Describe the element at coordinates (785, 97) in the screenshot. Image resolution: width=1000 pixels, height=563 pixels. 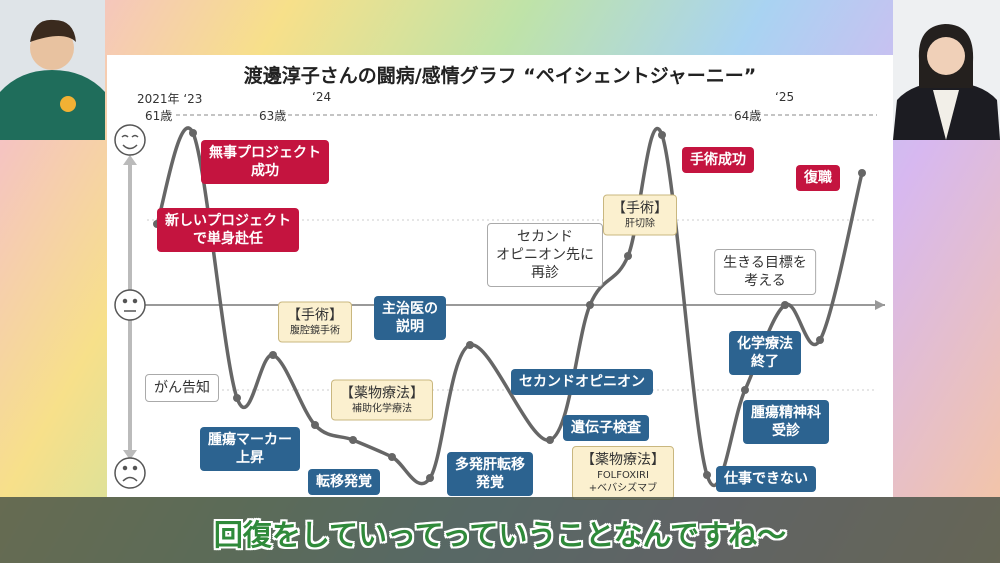
I see `year-label: ‘25` at that location.